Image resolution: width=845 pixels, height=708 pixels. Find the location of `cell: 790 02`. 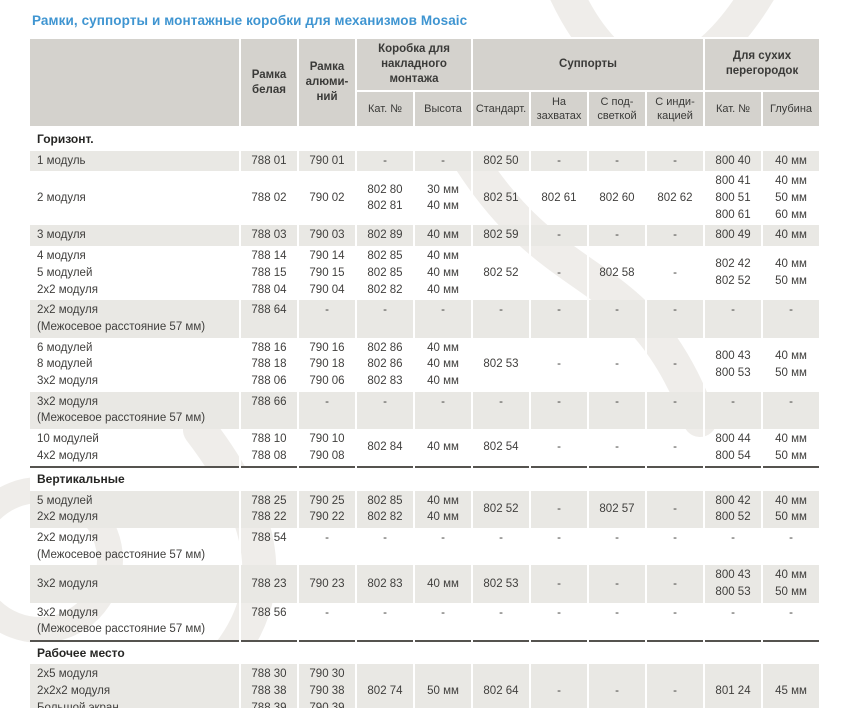

cell: 790 02 is located at coordinates (327, 198).